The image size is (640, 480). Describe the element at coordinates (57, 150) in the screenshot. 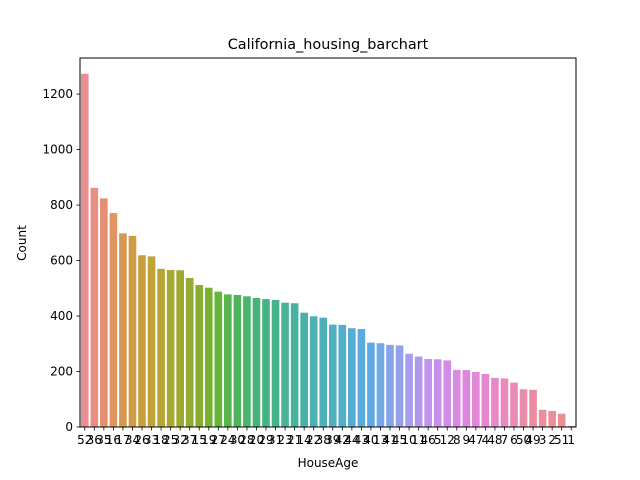

I see `y-tick-label: 1000` at that location.